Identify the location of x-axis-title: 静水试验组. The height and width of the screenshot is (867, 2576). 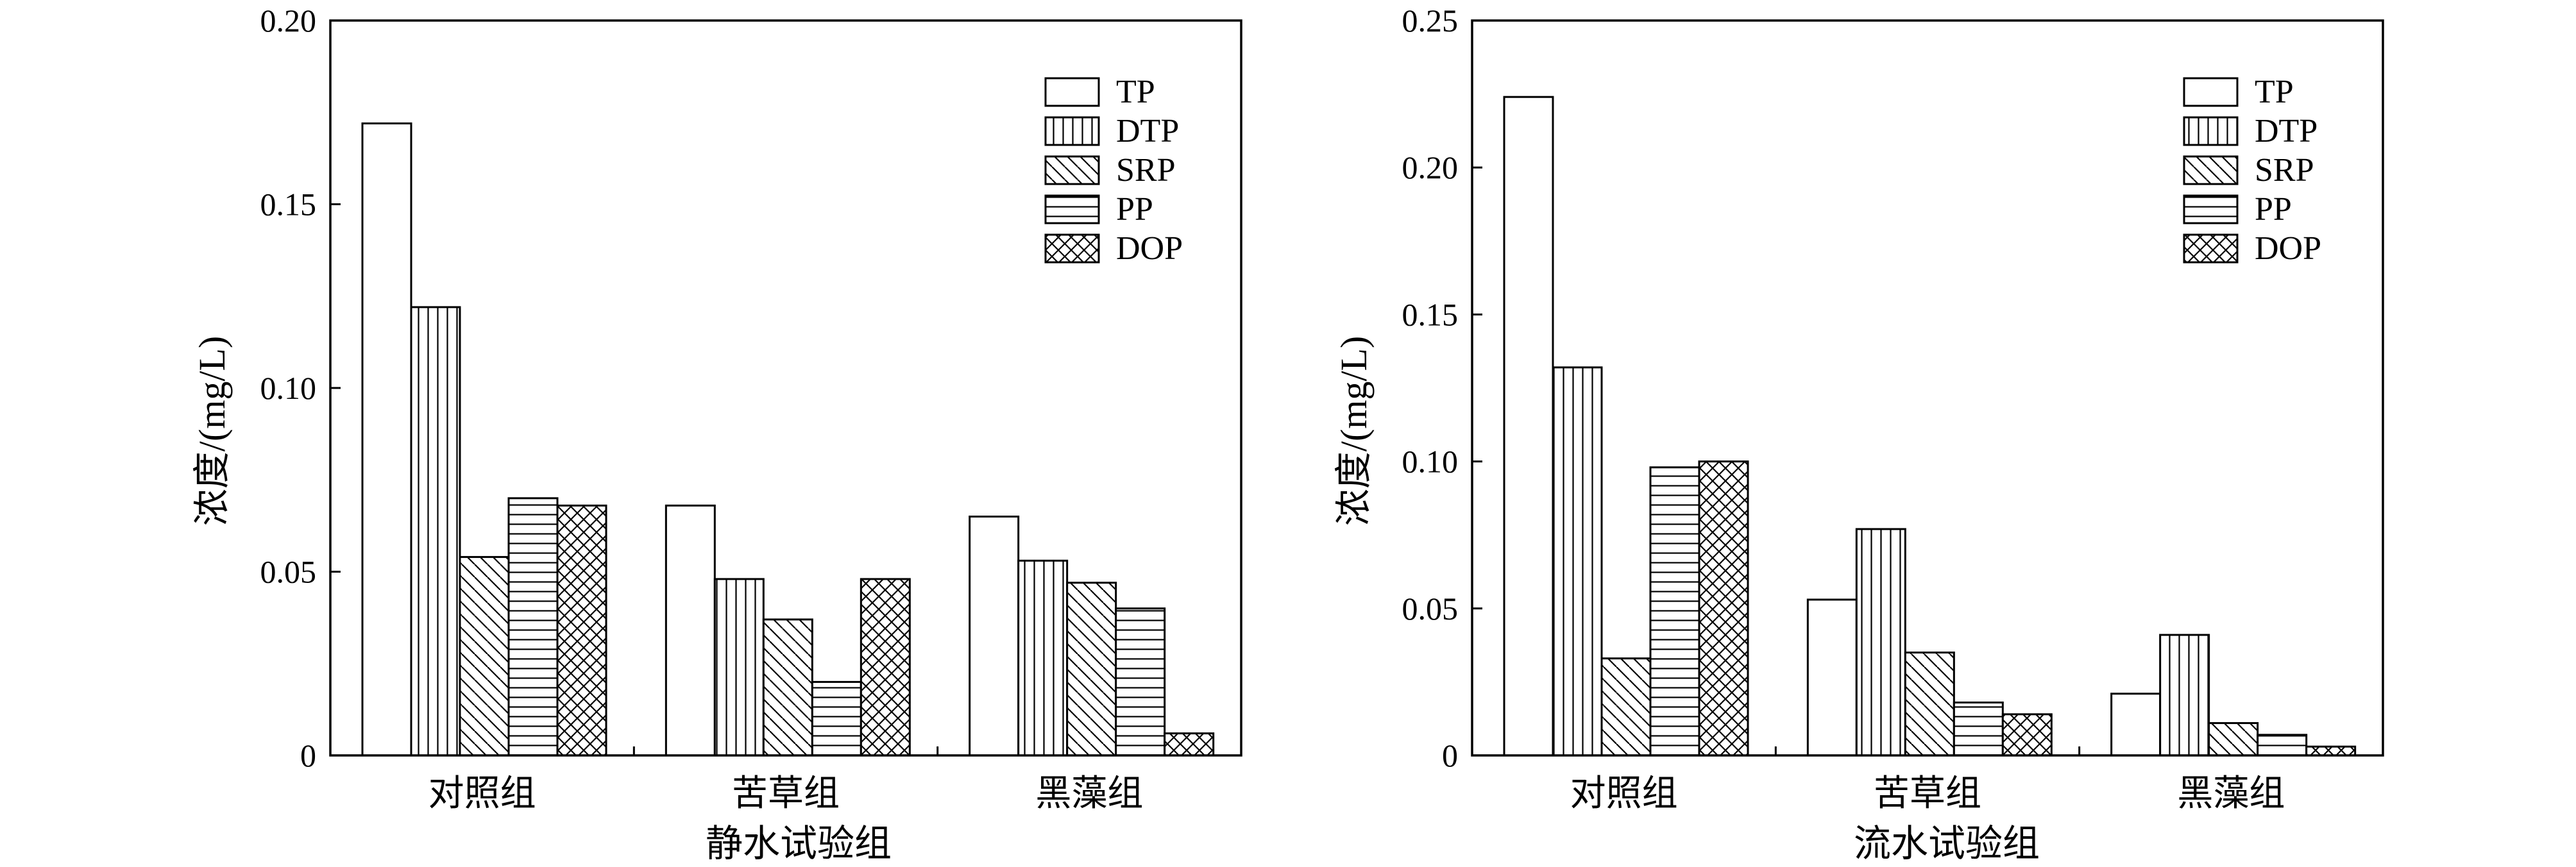
(799, 843).